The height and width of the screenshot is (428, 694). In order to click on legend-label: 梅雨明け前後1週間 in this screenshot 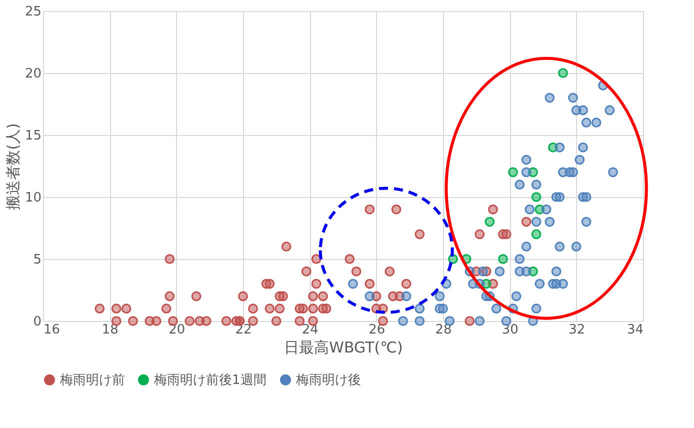, I will do `click(209, 380)`.